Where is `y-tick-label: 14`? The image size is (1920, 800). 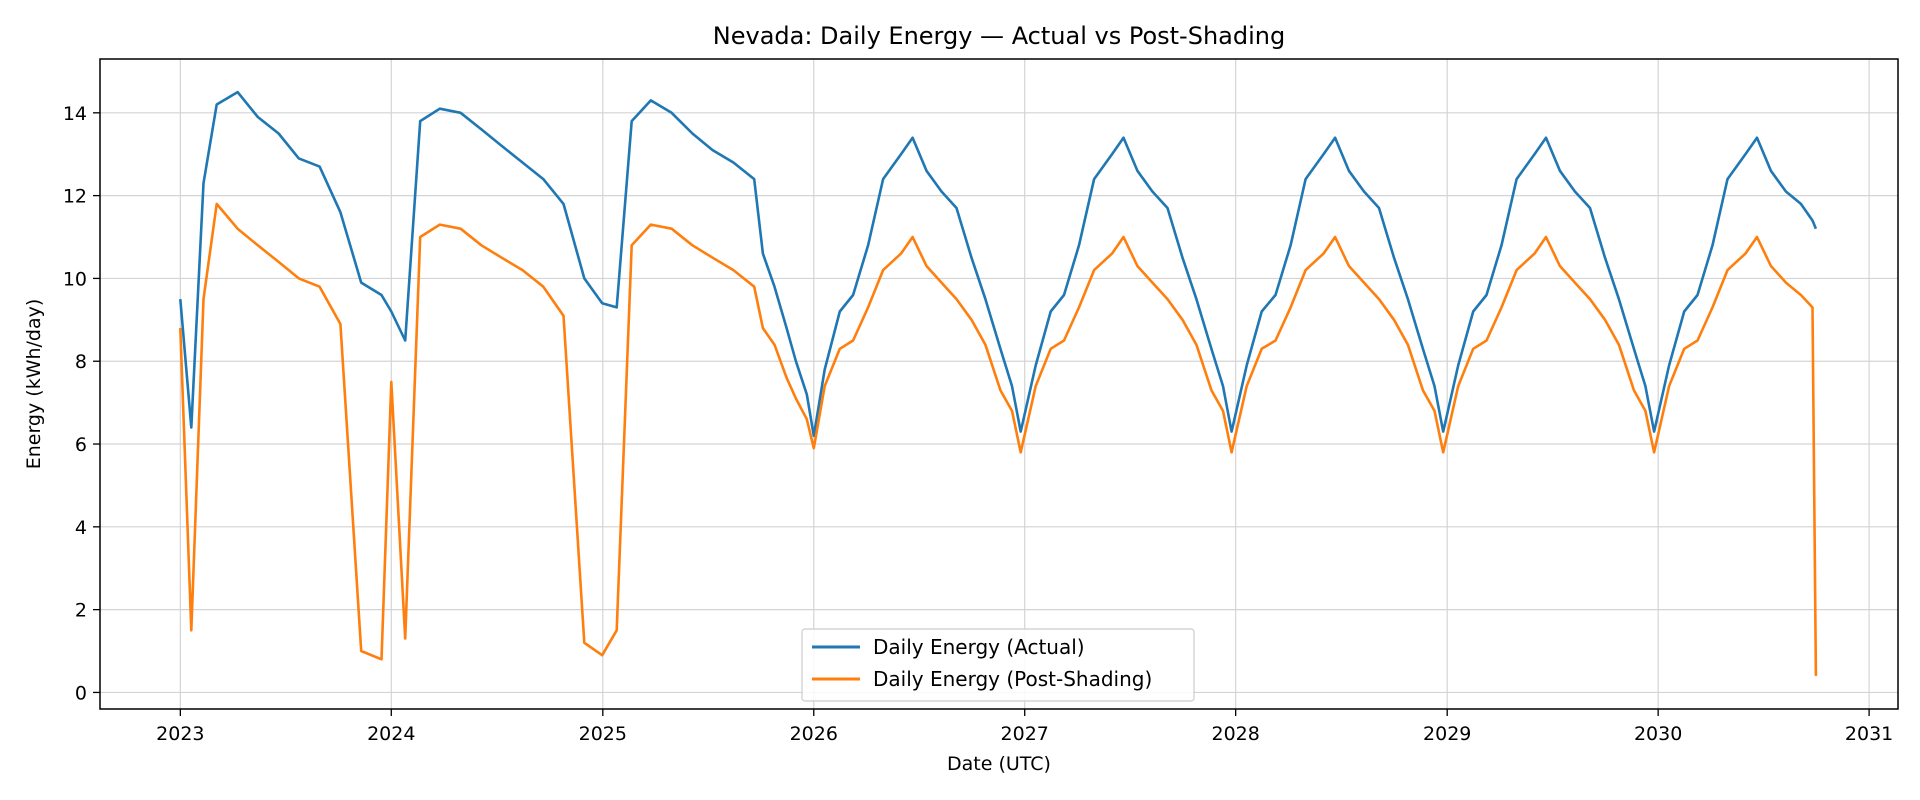
y-tick-label: 14 is located at coordinates (75, 114).